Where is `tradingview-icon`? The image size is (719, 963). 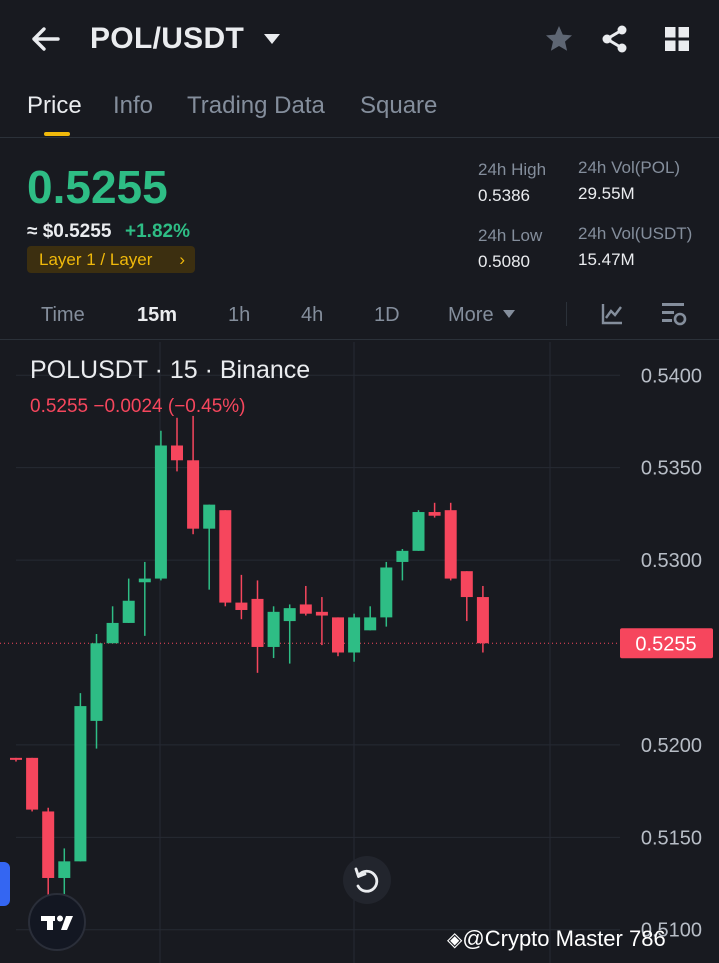
tradingview-icon is located at coordinates (57, 922).